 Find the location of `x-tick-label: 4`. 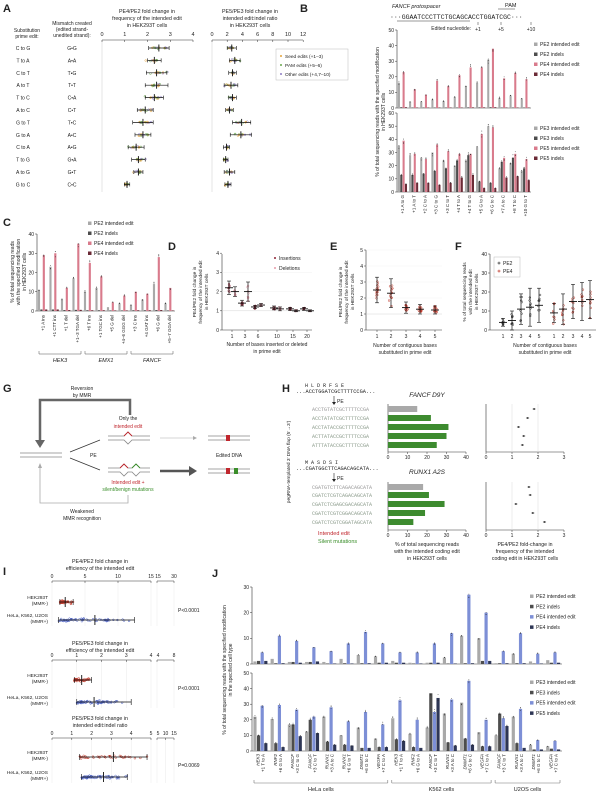

x-tick-label: 4 is located at coordinates (131, 734).